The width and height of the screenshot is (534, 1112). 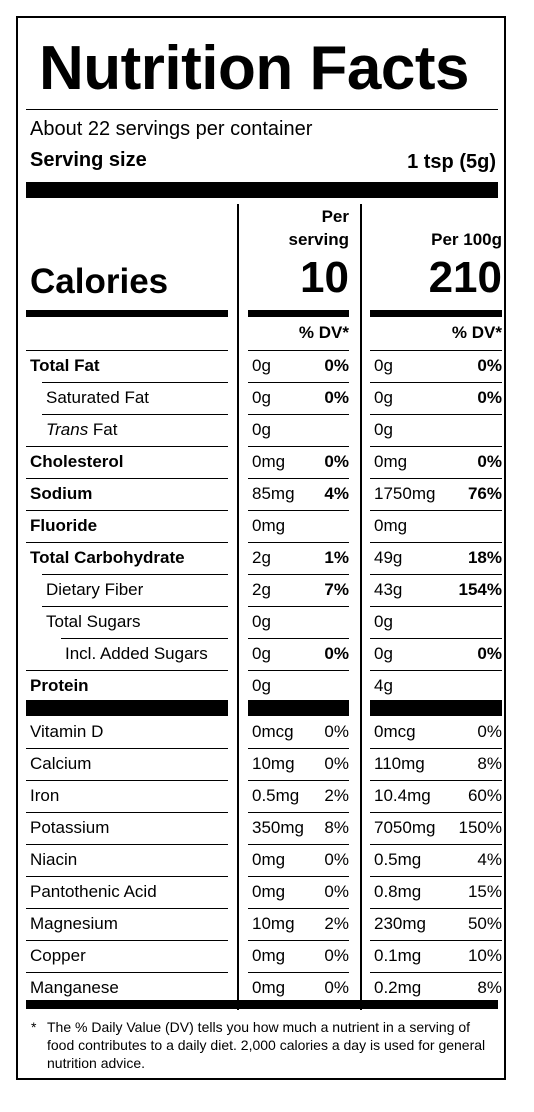 I want to click on column-divider-per100, so click(x=361, y=607).